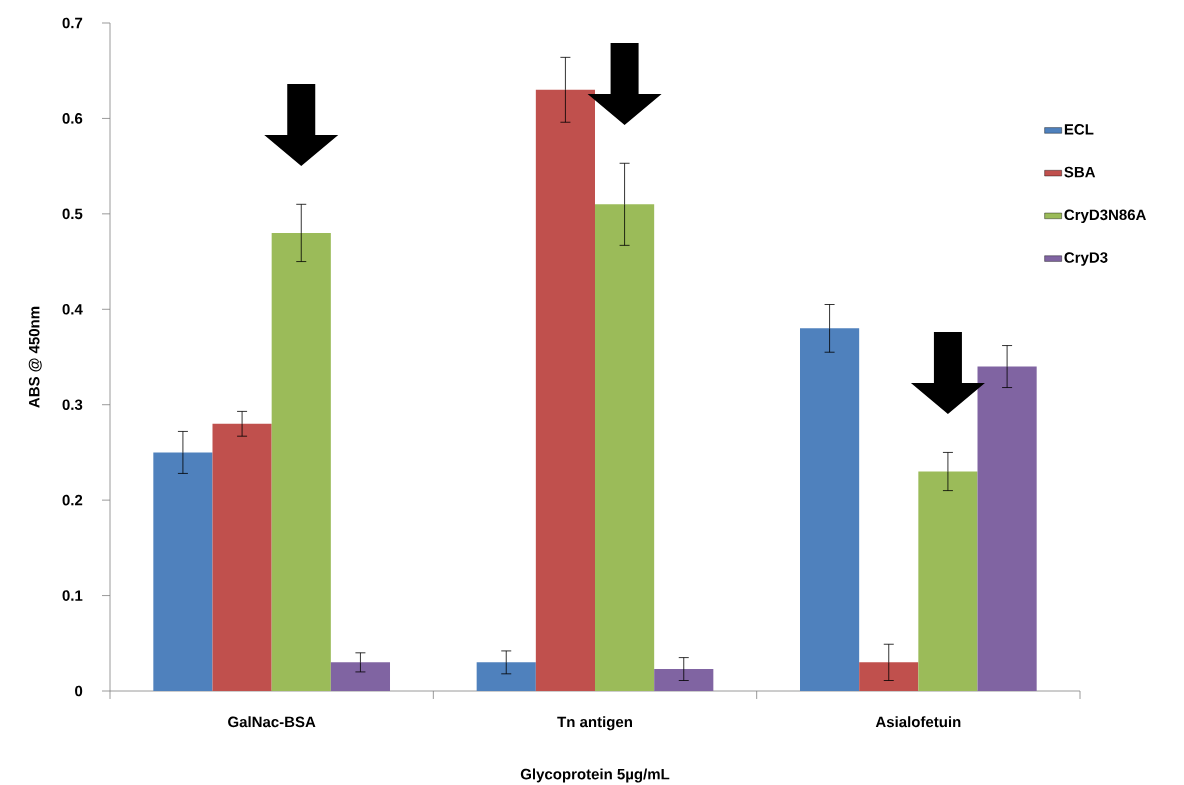 The width and height of the screenshot is (1184, 785). I want to click on x-tick-label: GalNac-BSA, so click(272, 722).